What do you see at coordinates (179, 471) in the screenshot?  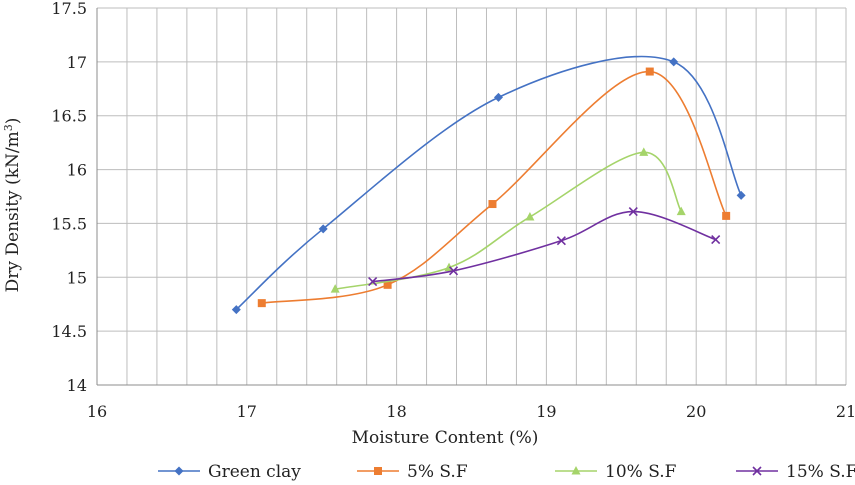 I see `legend-marker-green-clay` at bounding box center [179, 471].